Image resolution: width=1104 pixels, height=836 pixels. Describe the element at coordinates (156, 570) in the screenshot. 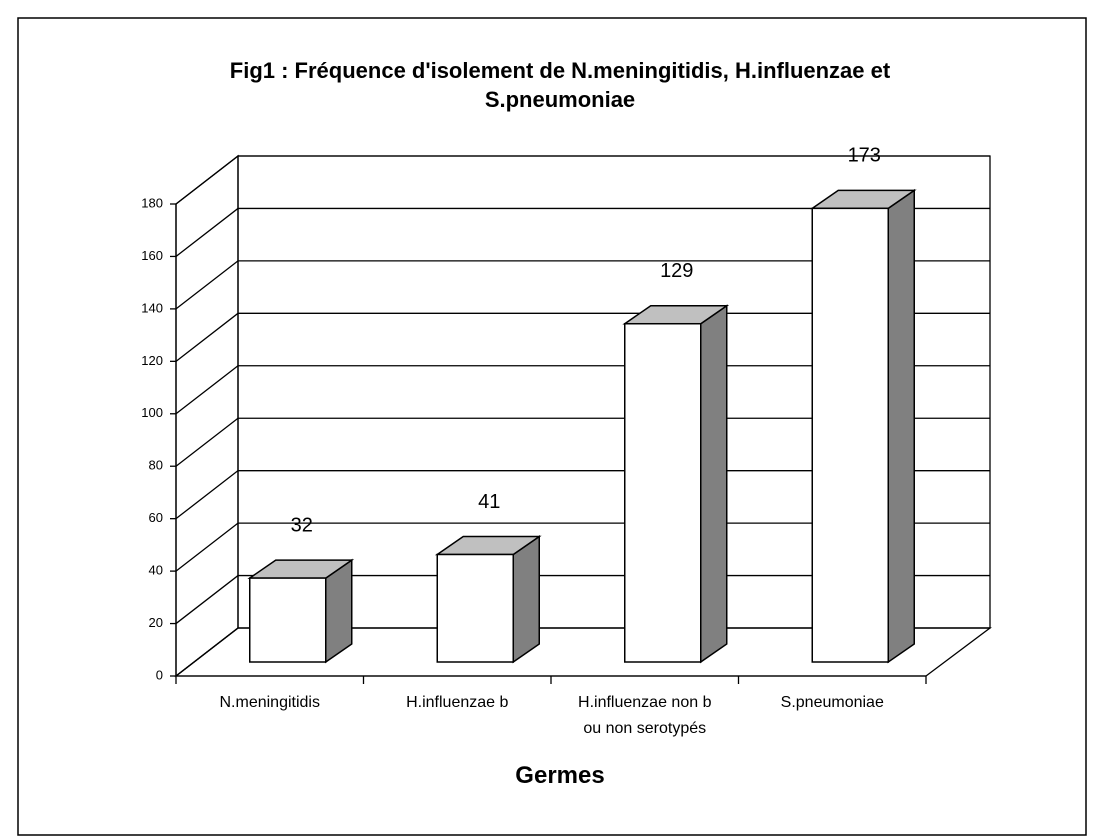

I see `y-tick-label: 40` at that location.